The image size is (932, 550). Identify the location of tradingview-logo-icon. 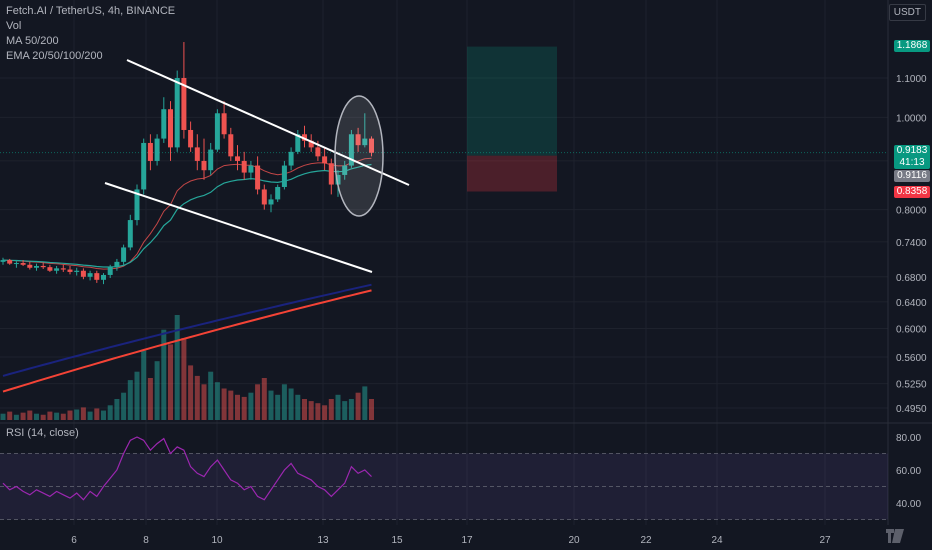
(895, 536).